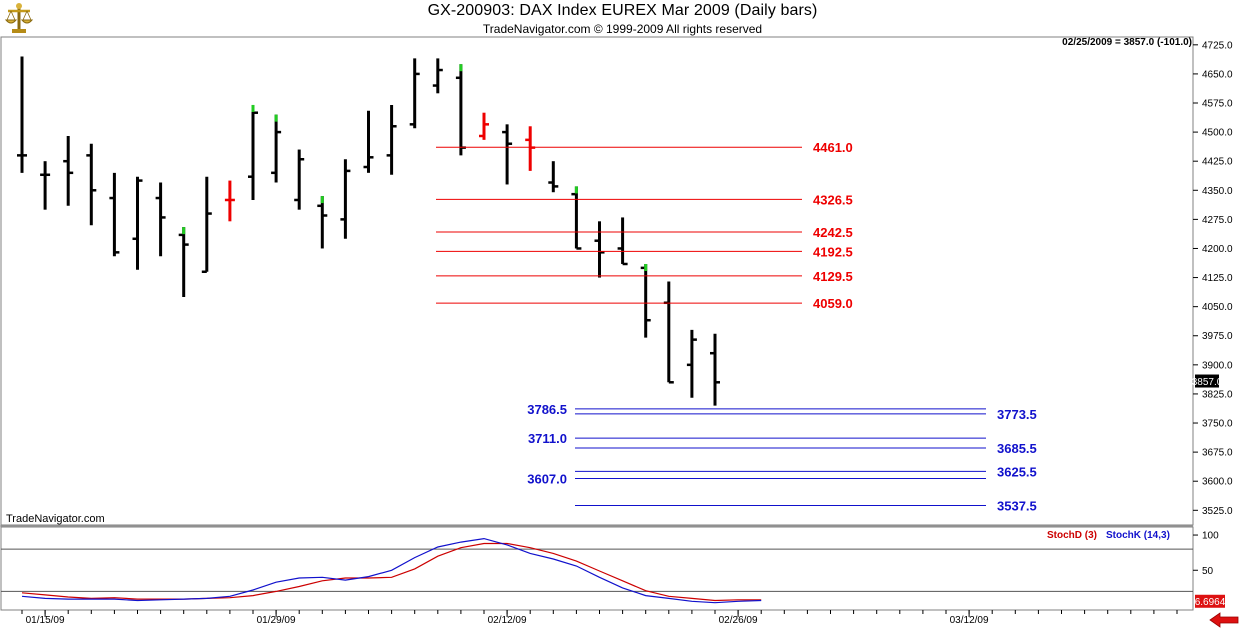 This screenshot has height=633, width=1245. Describe the element at coordinates (833, 276) in the screenshot. I see `resistance-label: 4129.5` at that location.